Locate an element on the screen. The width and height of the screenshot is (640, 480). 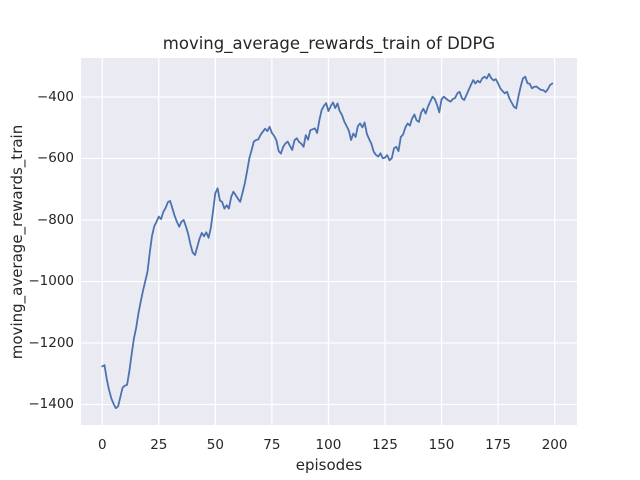
x-tick-label: 0 is located at coordinates (102, 445).